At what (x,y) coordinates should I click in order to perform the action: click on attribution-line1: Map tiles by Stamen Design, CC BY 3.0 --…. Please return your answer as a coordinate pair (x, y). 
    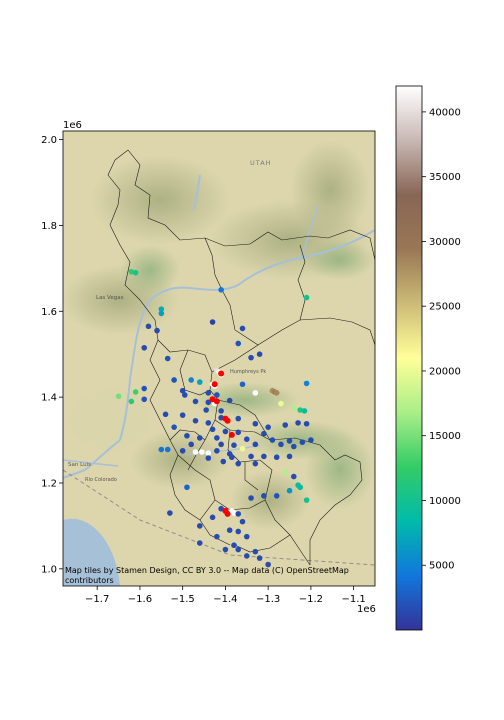
    Looking at the image, I should click on (207, 570).